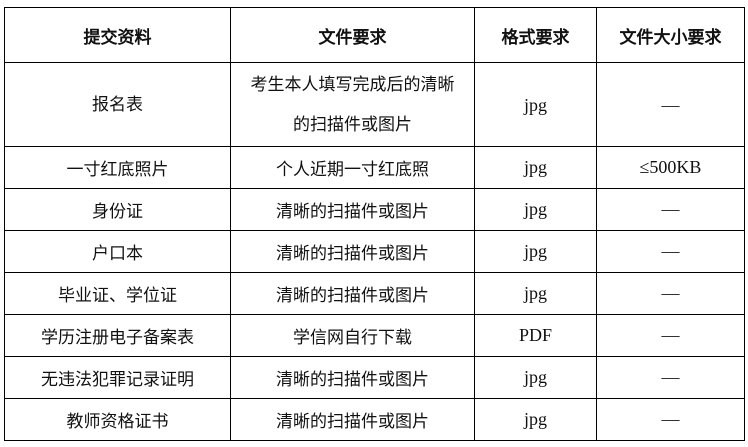 The height and width of the screenshot is (447, 748). I want to click on table-row: 户口本 清晰的扫描件或图片 jpg —, so click(374, 251).